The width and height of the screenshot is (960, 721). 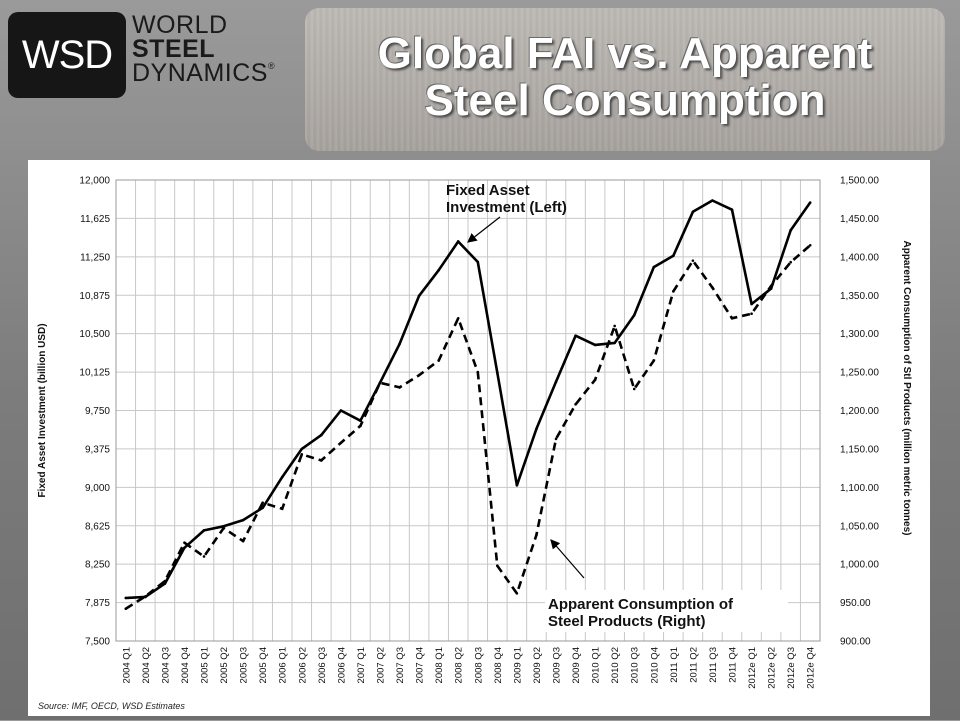 I want to click on x-tick-label: 2004 Q4, so click(x=185, y=665).